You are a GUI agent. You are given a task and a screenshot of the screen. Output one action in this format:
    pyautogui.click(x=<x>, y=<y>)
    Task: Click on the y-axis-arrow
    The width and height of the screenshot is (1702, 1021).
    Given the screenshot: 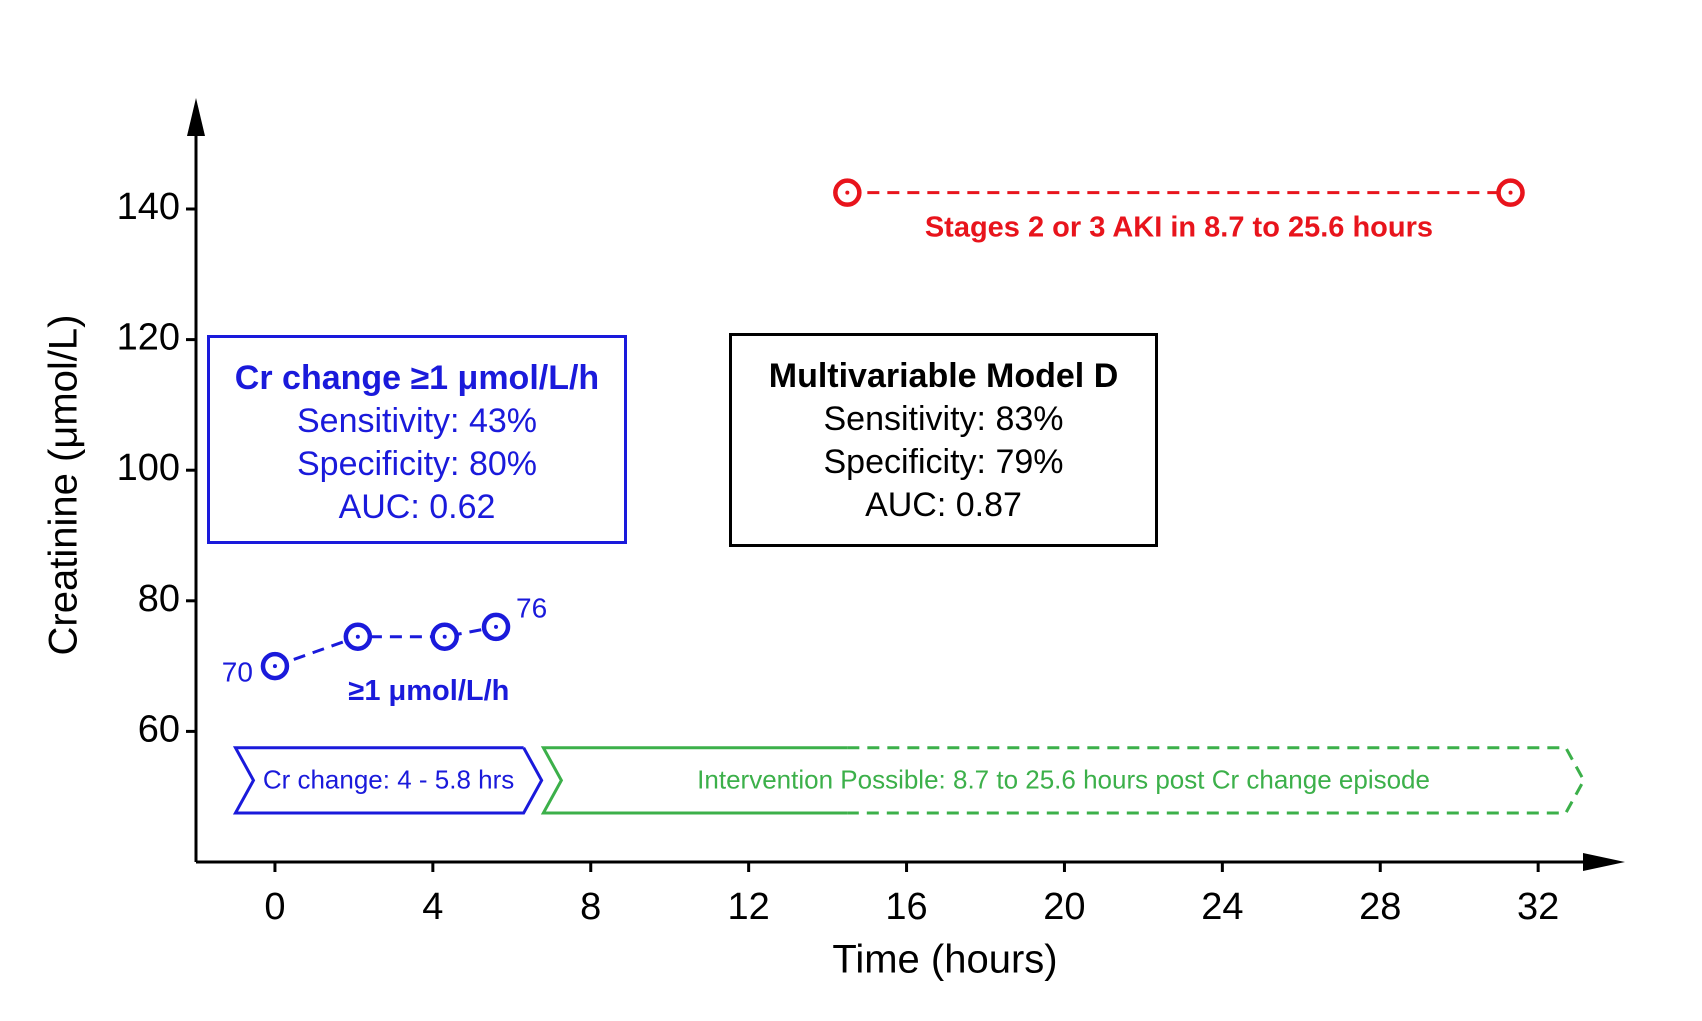 What is the action you would take?
    pyautogui.click(x=196, y=117)
    